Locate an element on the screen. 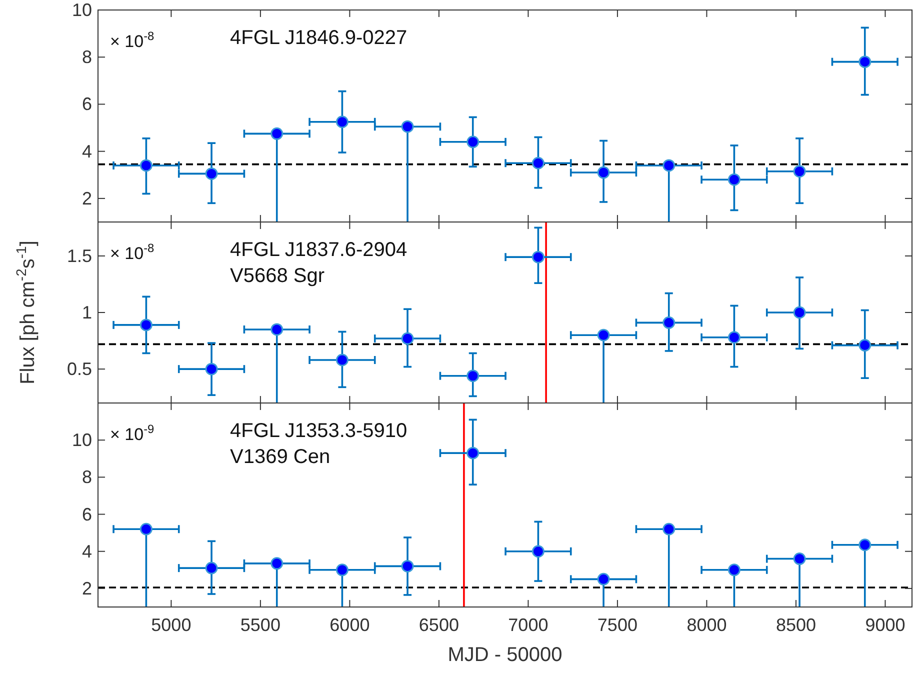 This screenshot has height=673, width=918. x-tick-label: 6500 is located at coordinates (438, 625).